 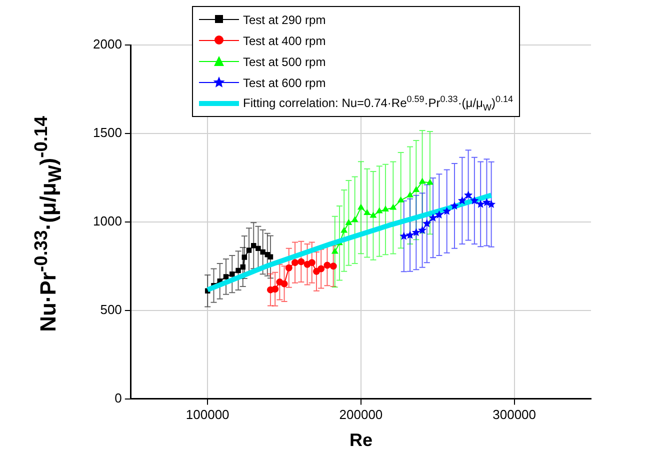 What do you see at coordinates (361, 414) in the screenshot?
I see `x-tick-label: 200000` at bounding box center [361, 414].